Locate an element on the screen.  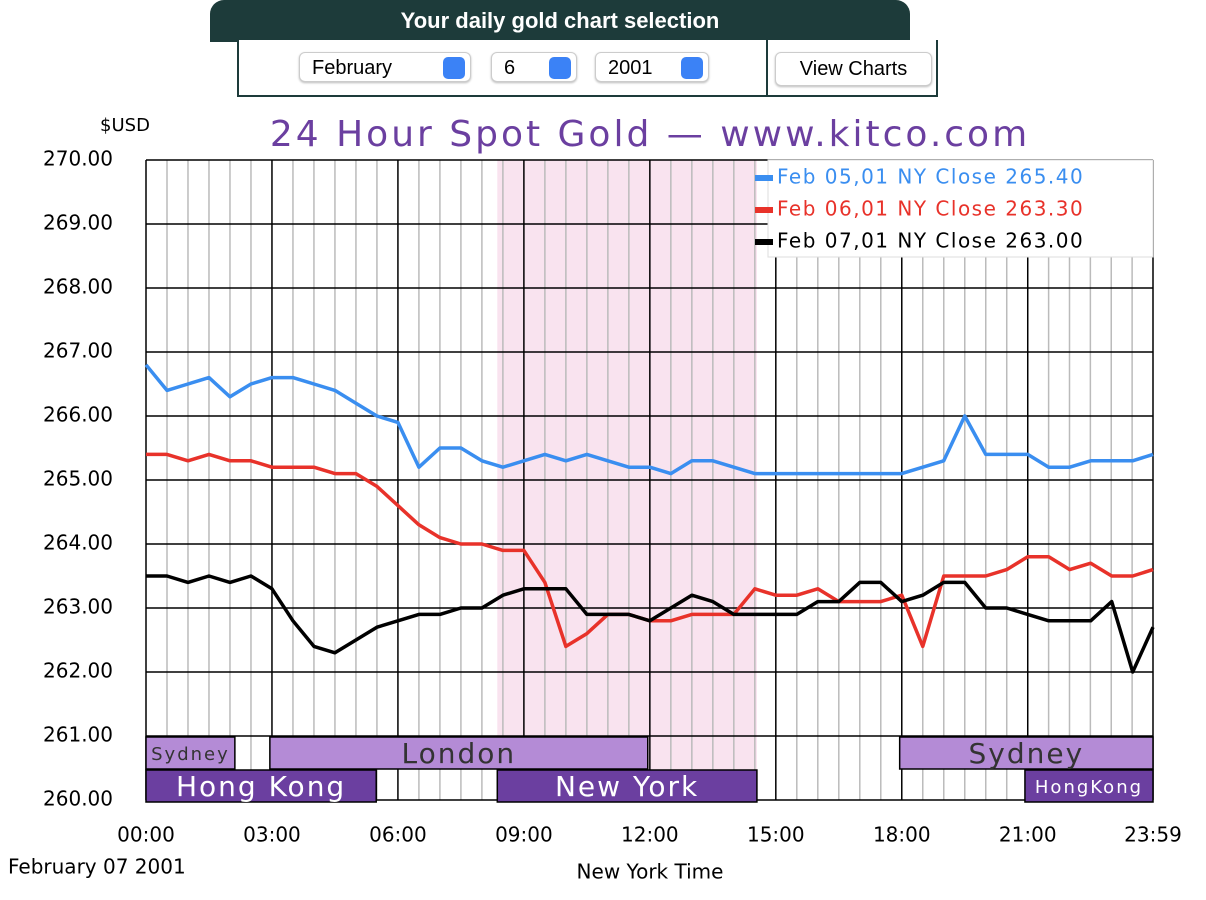
y-tick-label: 270.00 is located at coordinates (78, 159).